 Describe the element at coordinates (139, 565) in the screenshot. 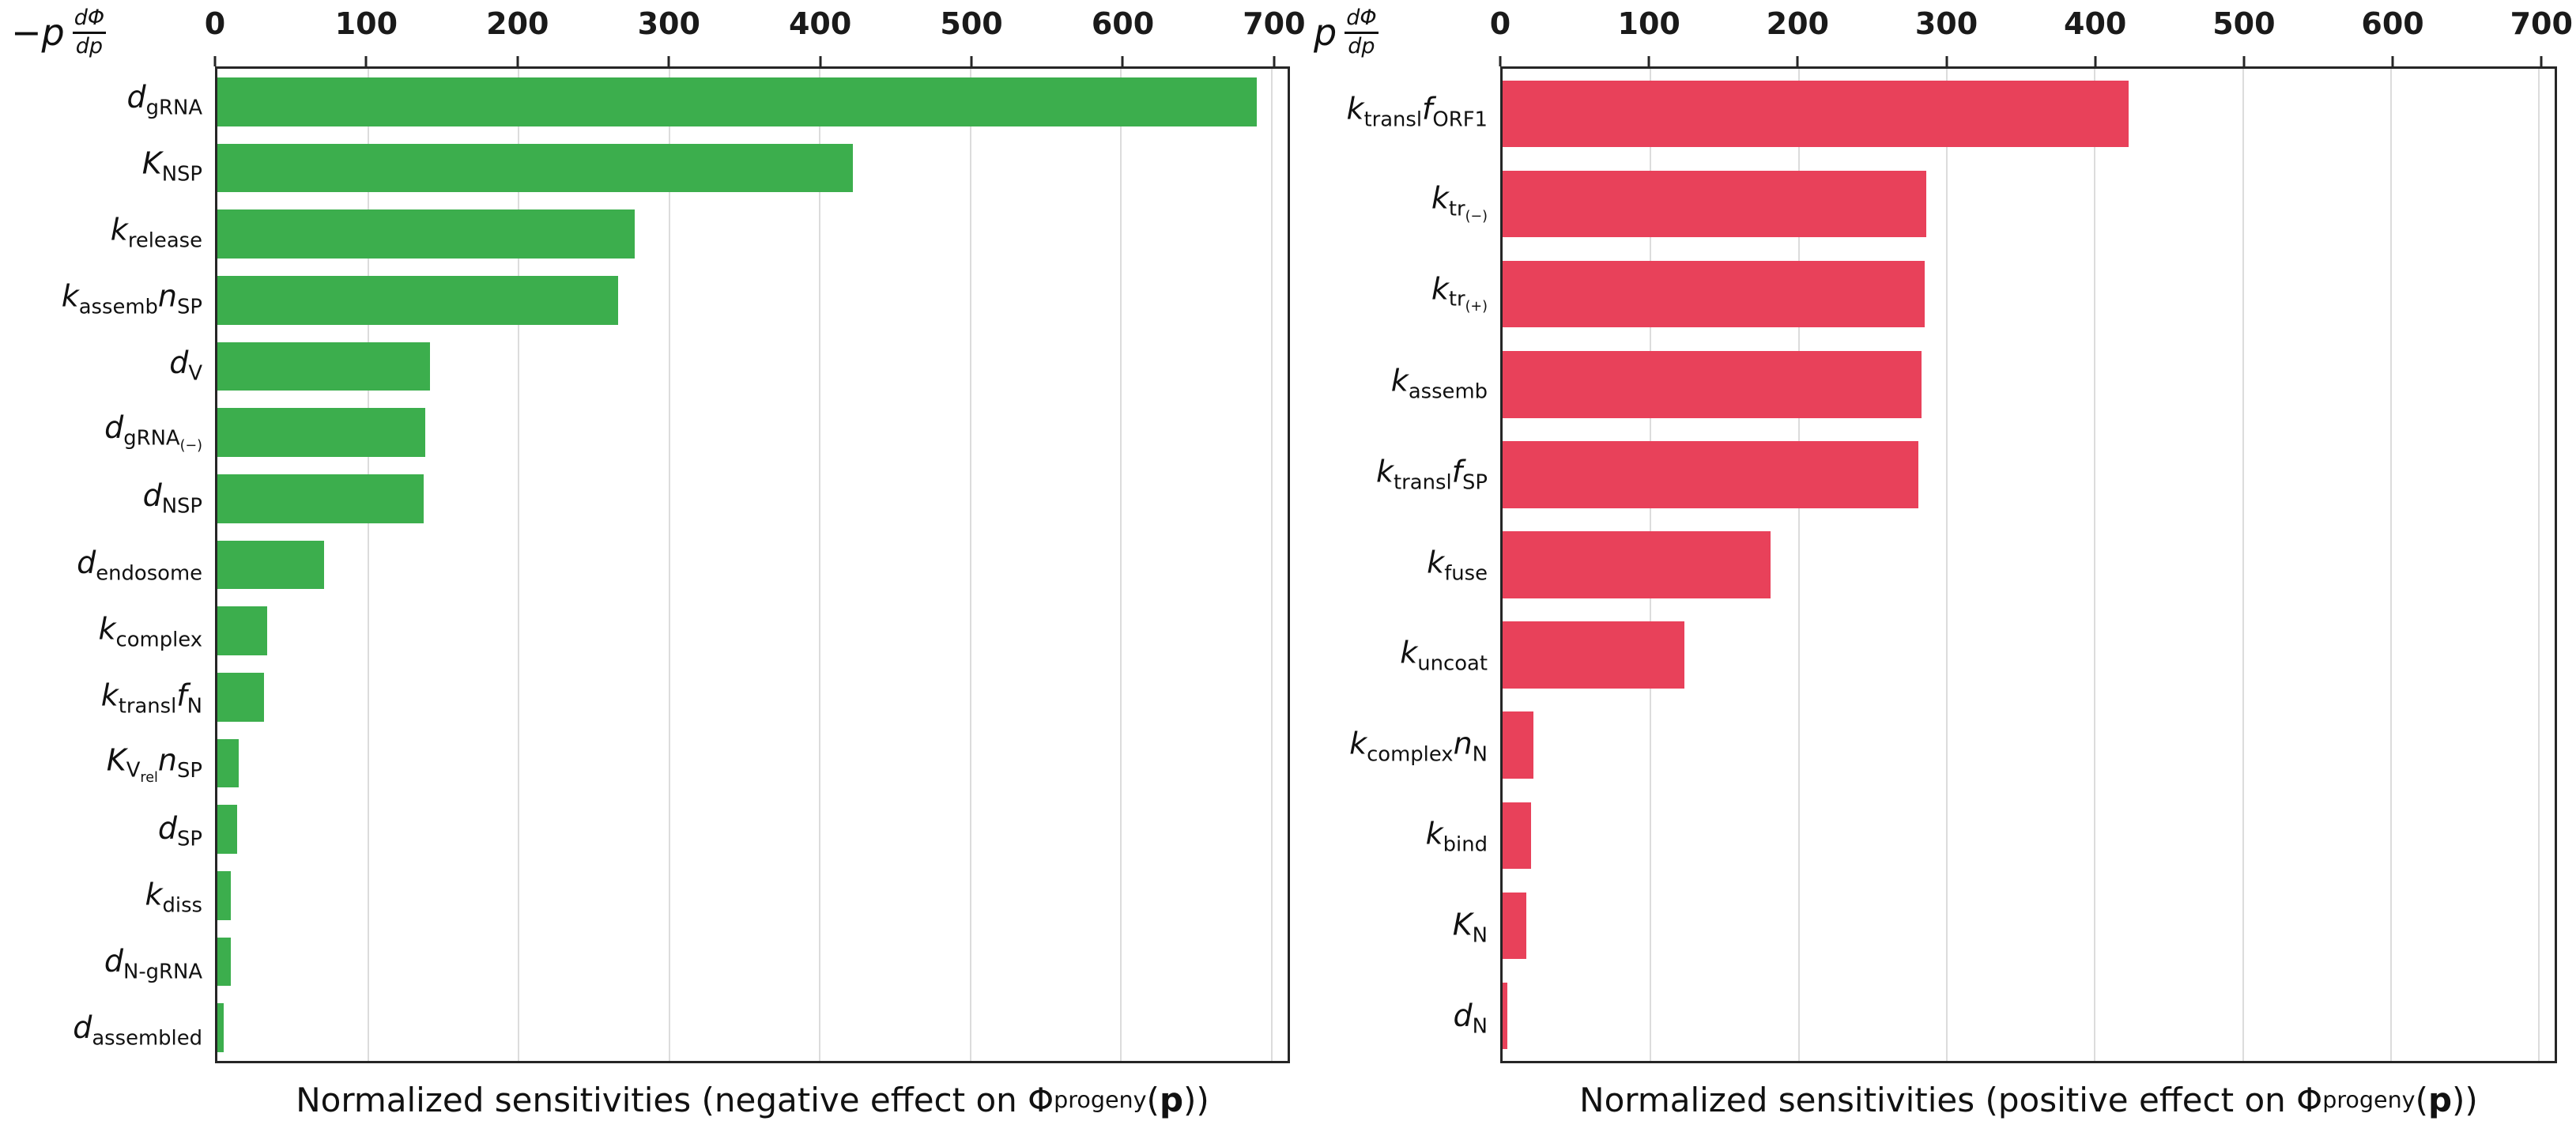

I see `category-label: dendosome` at that location.